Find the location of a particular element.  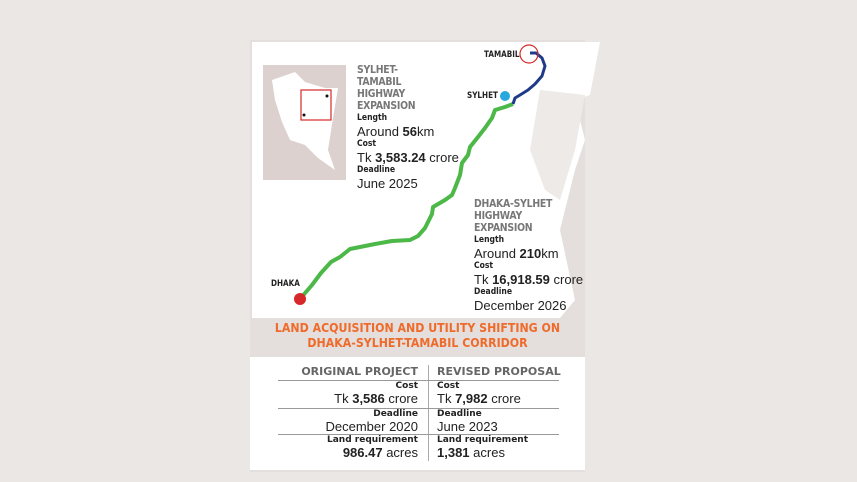

table-row-deadline-original: Deadline December 2020 is located at coordinates (372, 421).